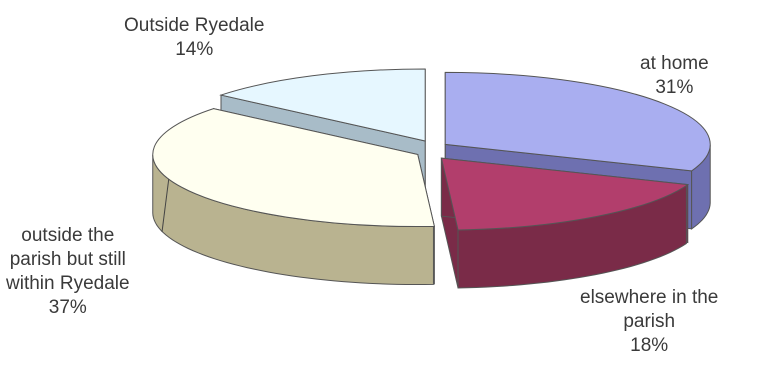 This screenshot has width=784, height=370. What do you see at coordinates (194, 38) in the screenshot?
I see `slice-label-outside-ryedale: Outside Ryedale 14%` at bounding box center [194, 38].